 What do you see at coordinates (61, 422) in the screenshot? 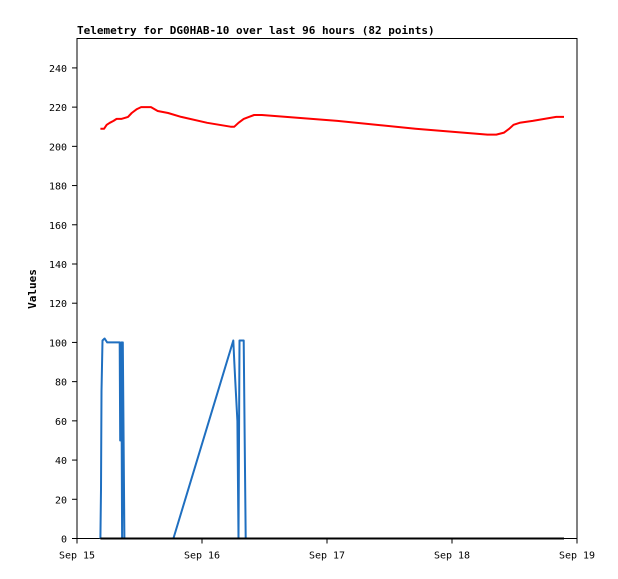
I see `y-tick-label: 60` at bounding box center [61, 422].